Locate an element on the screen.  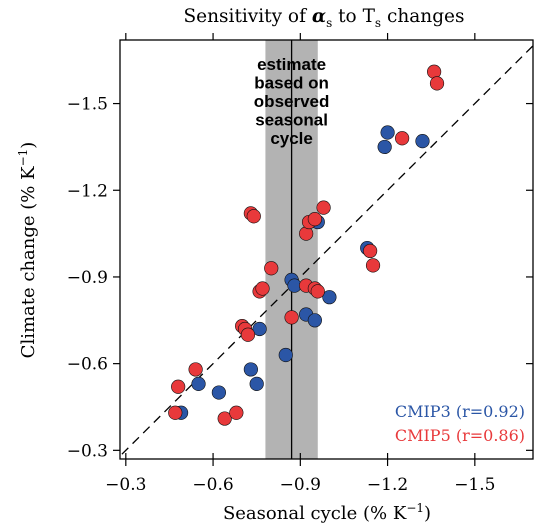
y-axis-label: Climate change (% K−1) is located at coordinates (27, 250).